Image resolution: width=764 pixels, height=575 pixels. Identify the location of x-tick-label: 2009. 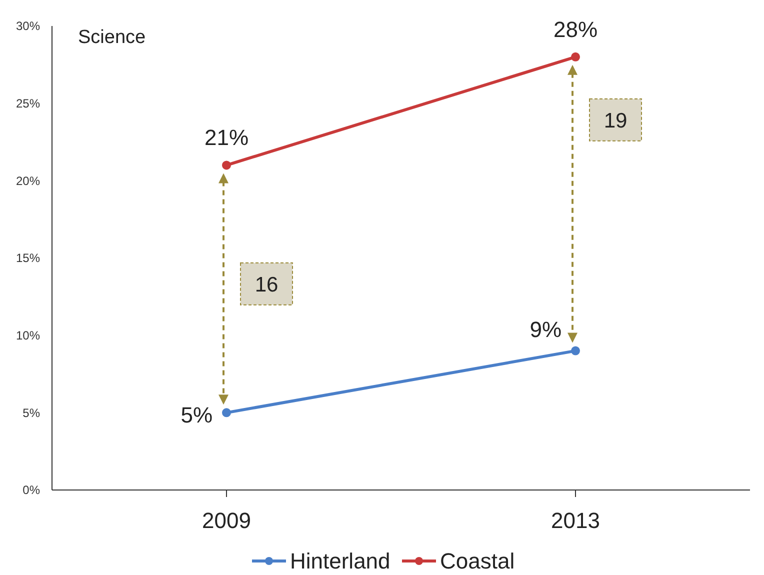
(226, 520).